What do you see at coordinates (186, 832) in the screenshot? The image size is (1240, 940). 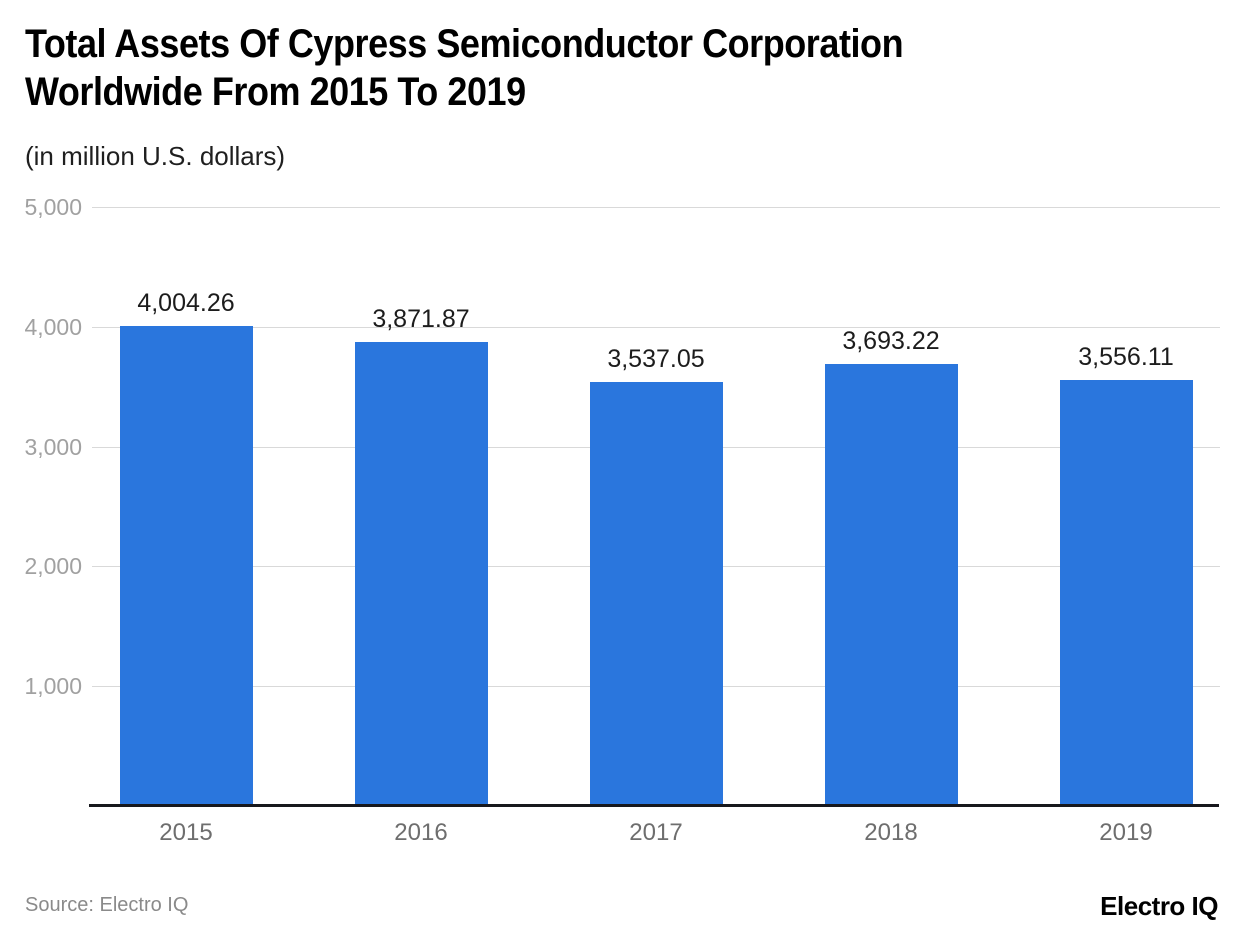 I see `x-axis-tick-label-2015: 2015` at bounding box center [186, 832].